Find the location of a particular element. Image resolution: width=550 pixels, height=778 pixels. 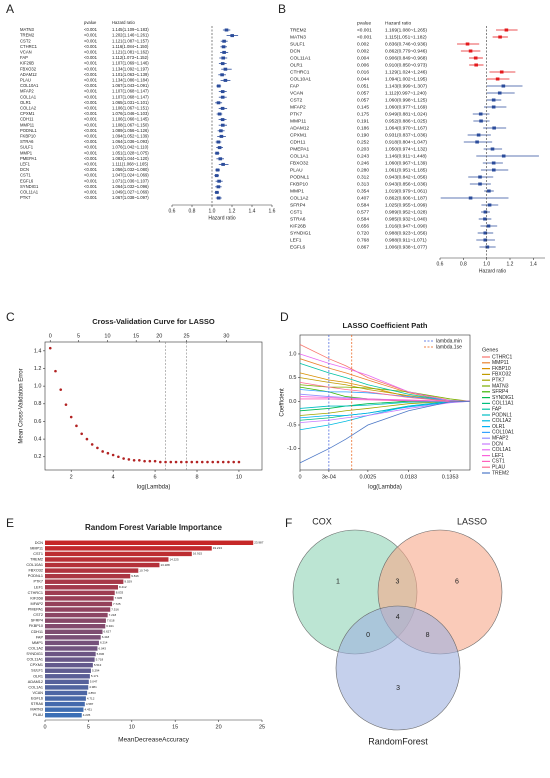

pvalue-label: 0.768 is located at coordinates (363, 240).